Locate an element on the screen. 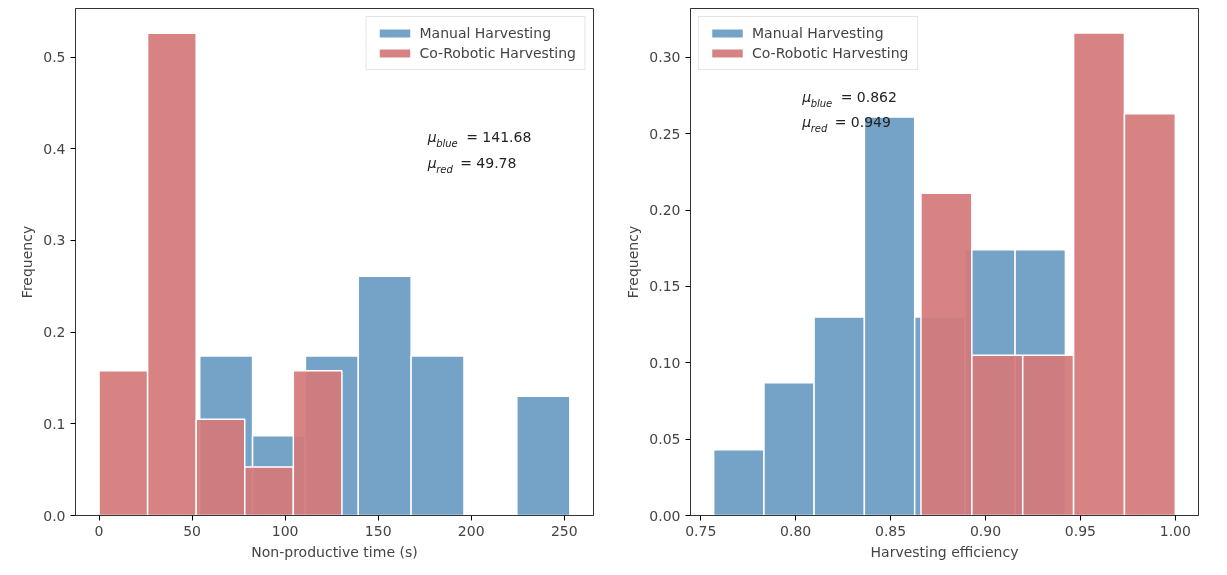 The height and width of the screenshot is (575, 1227). x-tick-label: 0 is located at coordinates (99, 530).